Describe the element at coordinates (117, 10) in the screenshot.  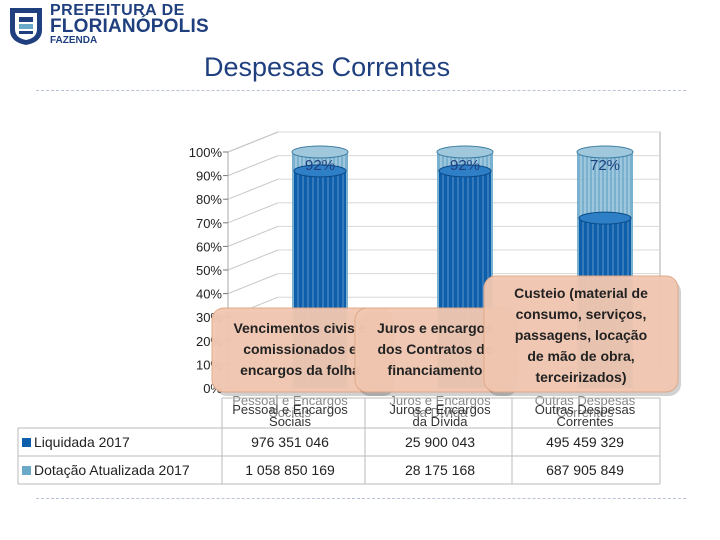
I see `logo-line-1: PREFEITURA DE` at that location.